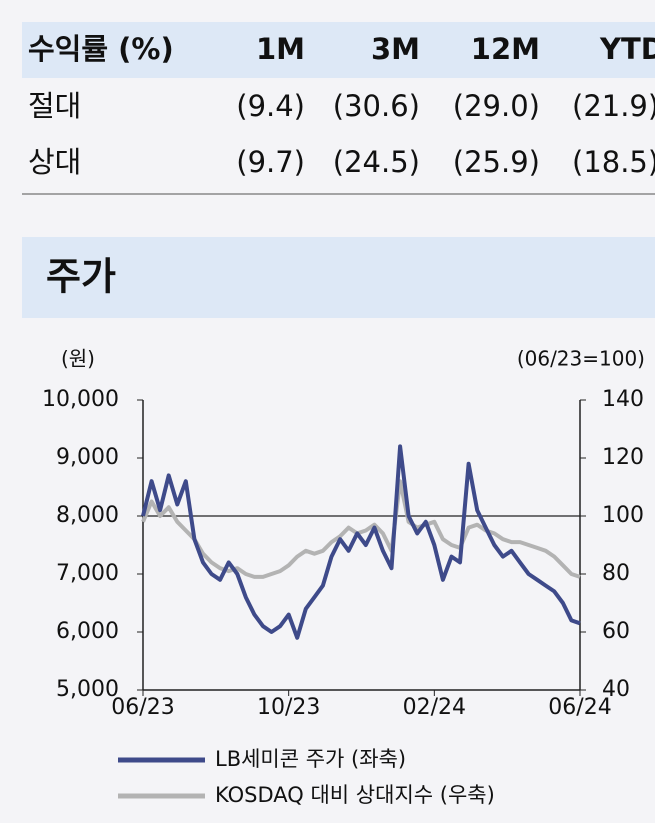 Image resolution: width=655 pixels, height=823 pixels. What do you see at coordinates (623, 515) in the screenshot?
I see `y2-tick-label: 100` at bounding box center [623, 515].